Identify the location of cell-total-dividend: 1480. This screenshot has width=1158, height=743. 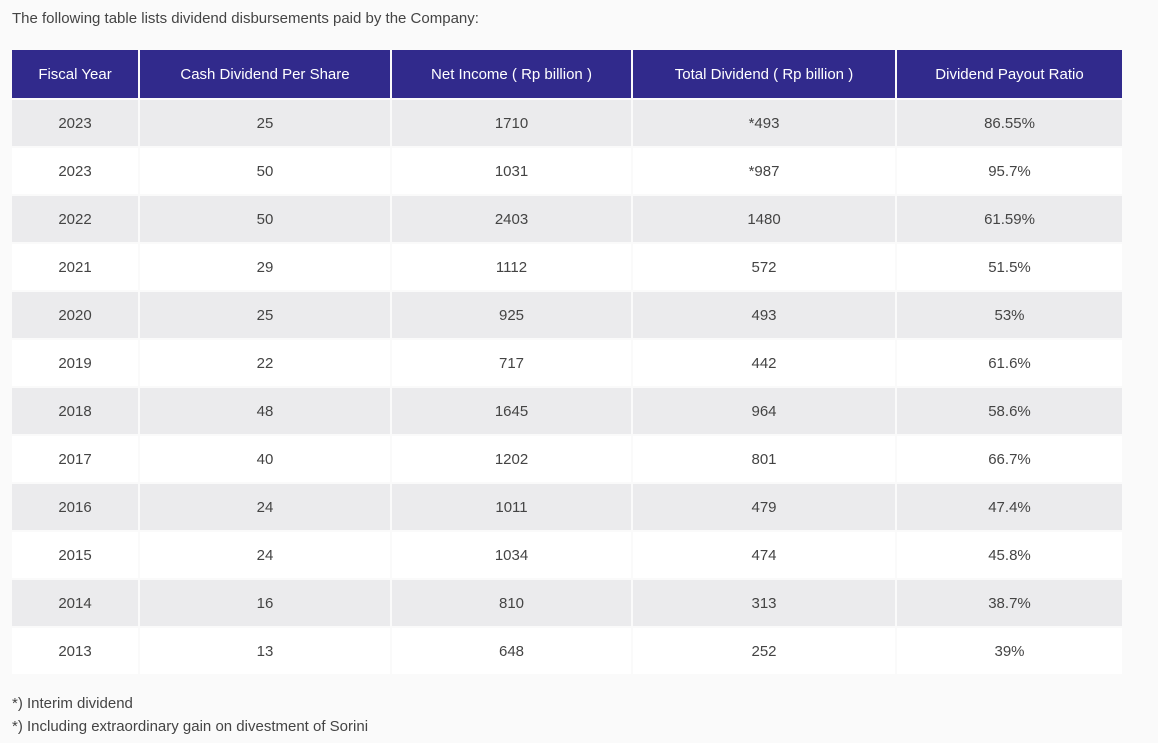
(763, 218).